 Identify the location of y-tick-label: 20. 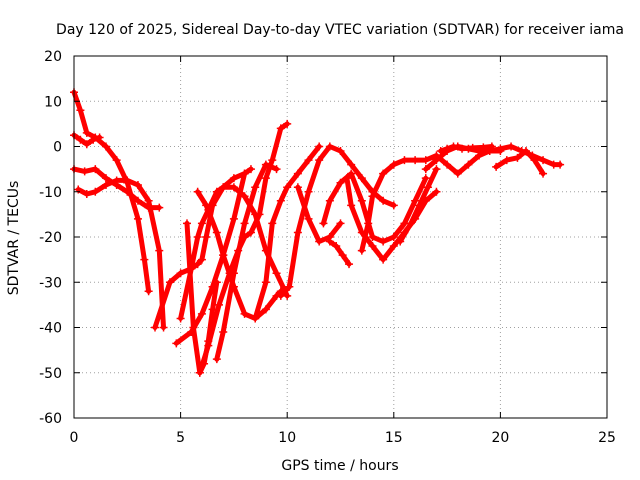
(53, 57).